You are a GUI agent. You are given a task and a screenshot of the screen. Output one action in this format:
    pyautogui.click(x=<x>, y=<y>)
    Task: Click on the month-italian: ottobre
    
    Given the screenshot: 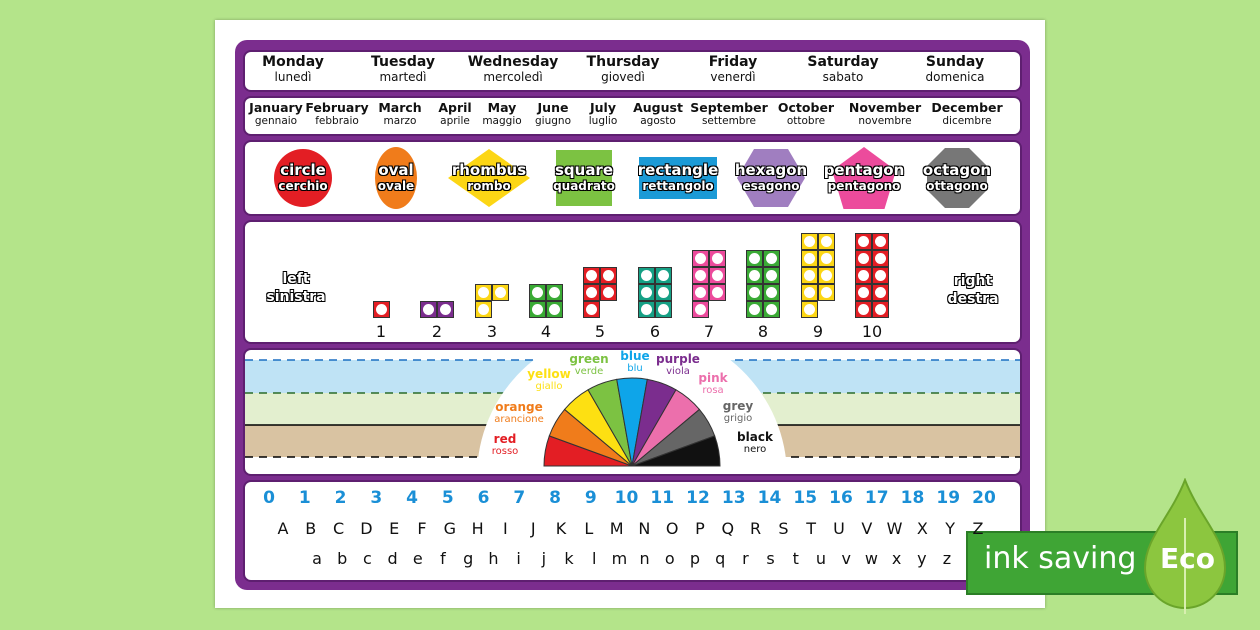 What is the action you would take?
    pyautogui.click(x=806, y=121)
    